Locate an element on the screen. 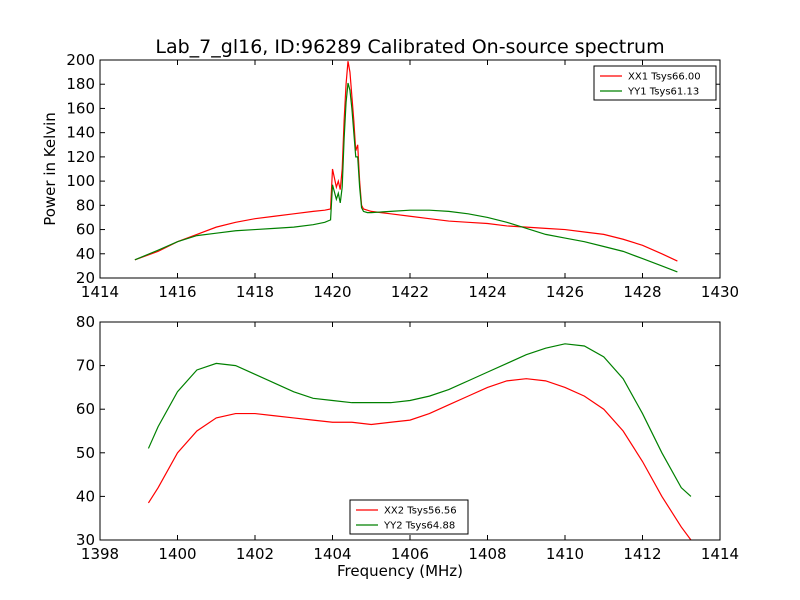 The width and height of the screenshot is (800, 600). y-axis-title: Power in Kelvin is located at coordinates (50, 169).